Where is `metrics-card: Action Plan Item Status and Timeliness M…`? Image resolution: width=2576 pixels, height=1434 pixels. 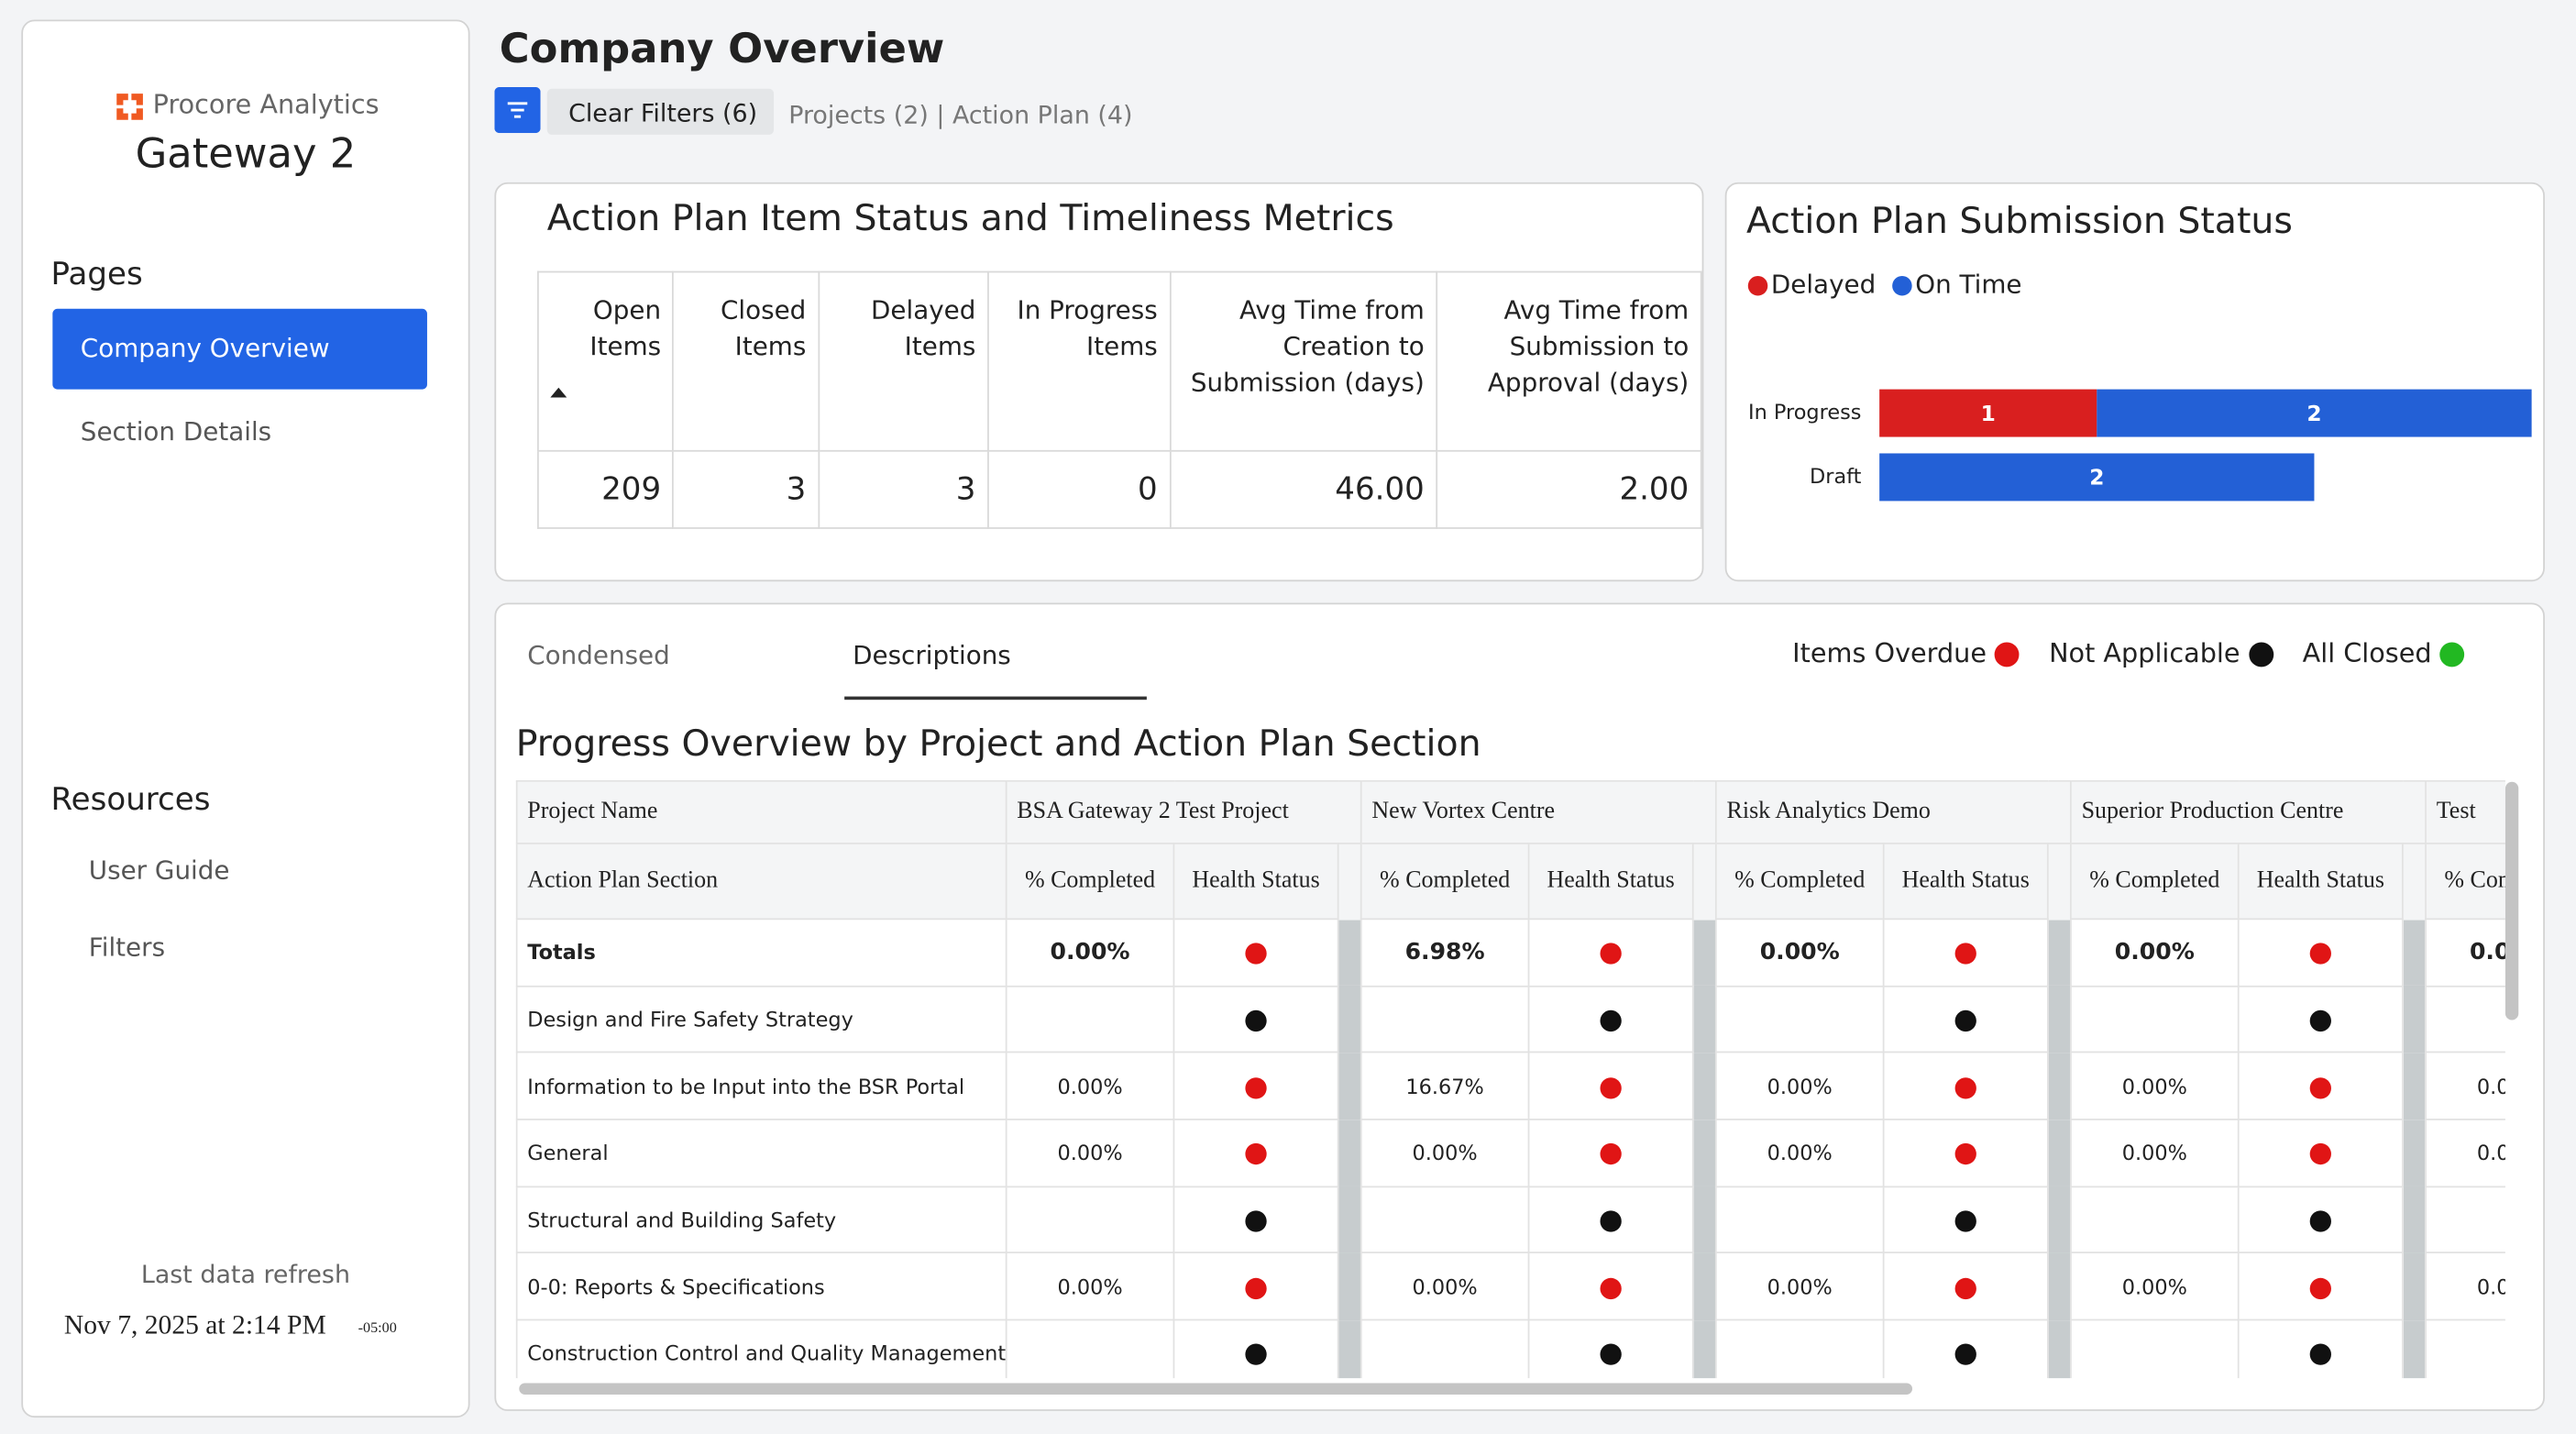 metrics-card: Action Plan Item Status and Timeliness M… is located at coordinates (1099, 382).